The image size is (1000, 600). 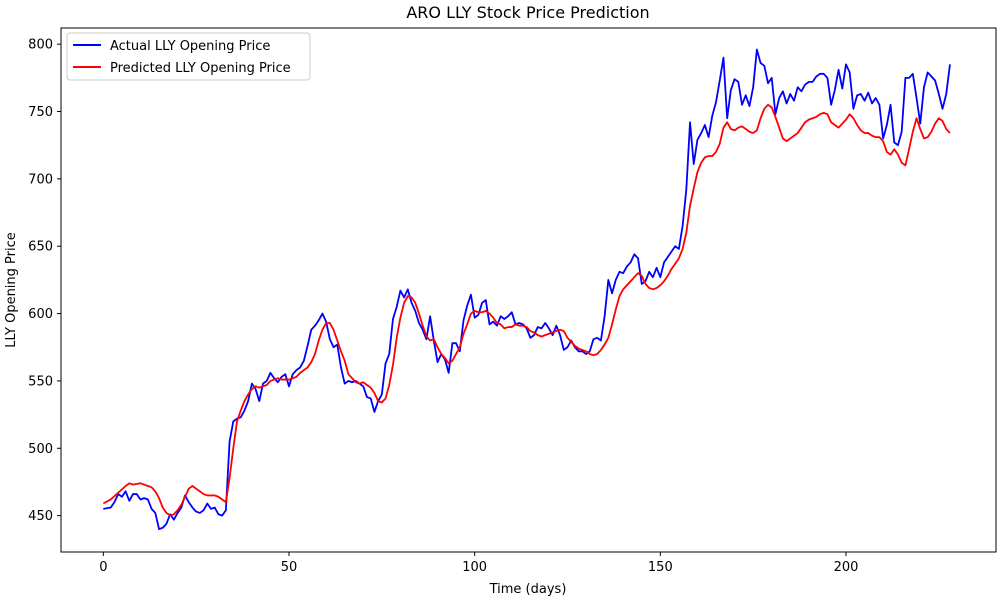 I want to click on x-tick-label: 0, so click(x=103, y=567).